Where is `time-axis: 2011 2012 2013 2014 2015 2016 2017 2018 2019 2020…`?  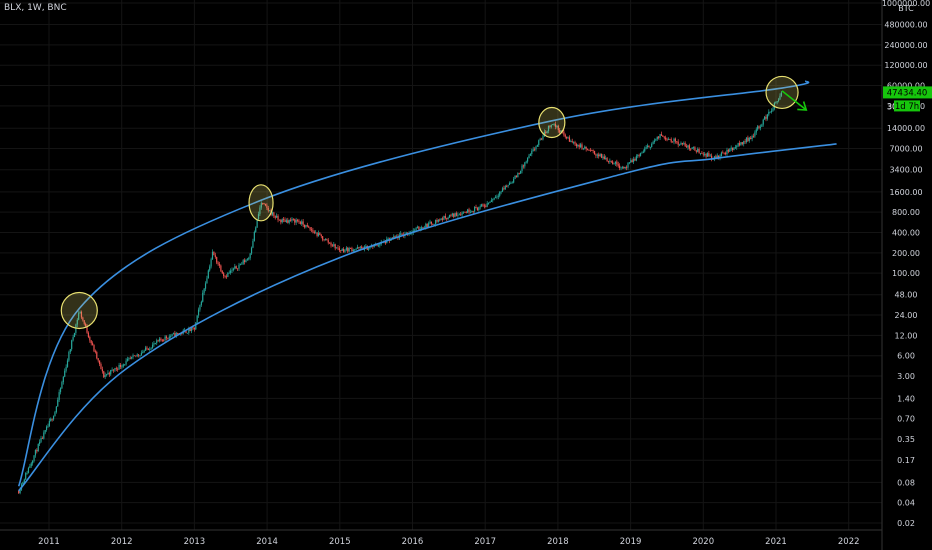 time-axis: 2011 2012 2013 2014 2015 2016 2017 2018 2019 2020… is located at coordinates (441, 538).